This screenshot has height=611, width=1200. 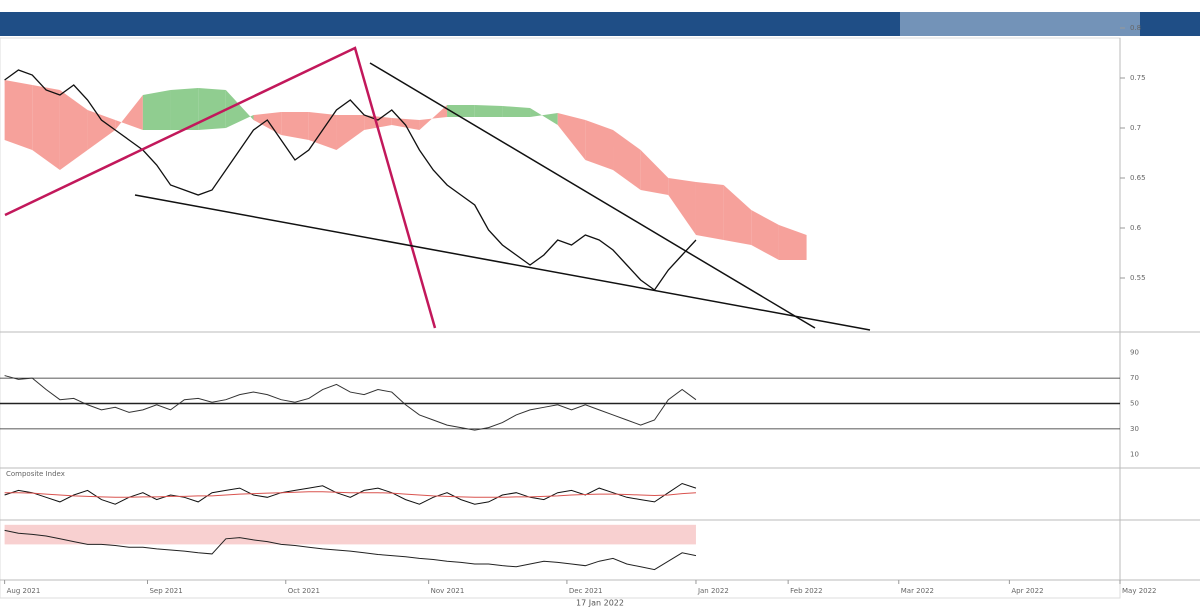 What do you see at coordinates (917, 591) in the screenshot?
I see `x-tick-label: Mar 2022` at bounding box center [917, 591].